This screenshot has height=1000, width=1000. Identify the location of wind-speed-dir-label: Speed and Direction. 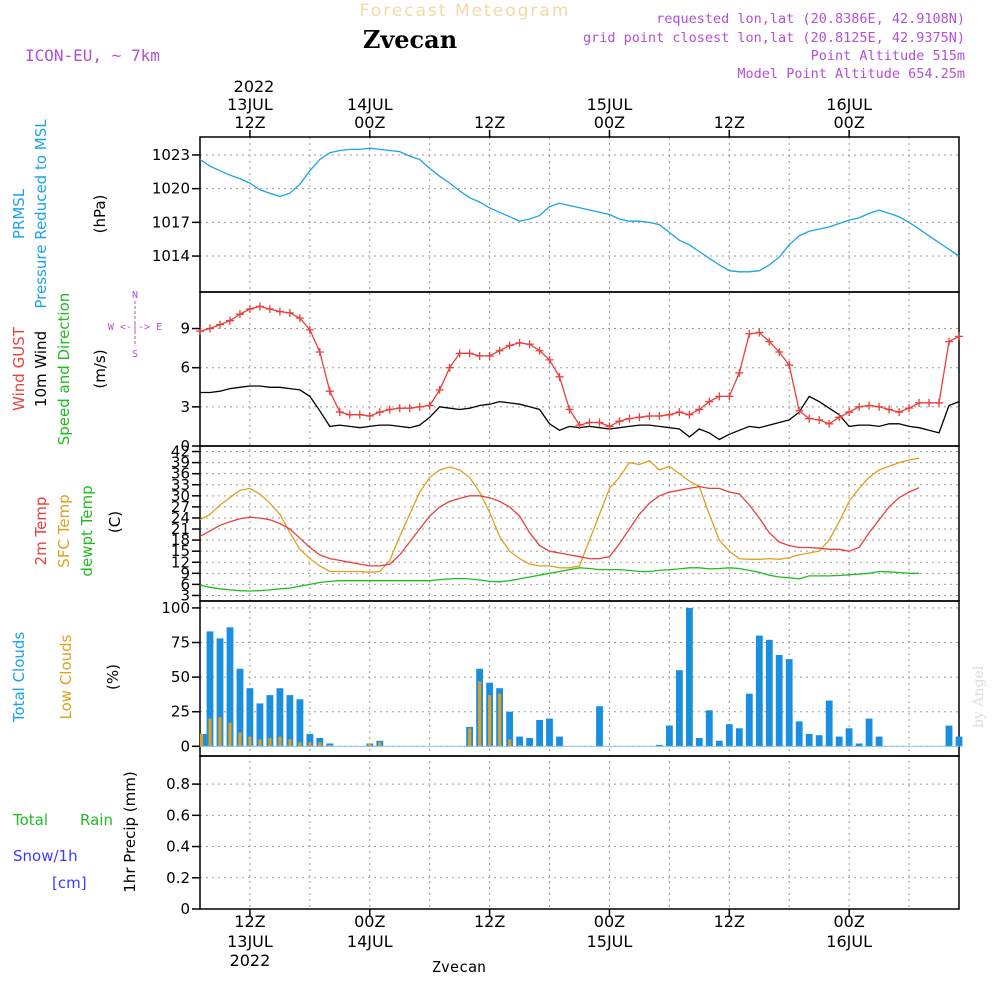
(64, 369).